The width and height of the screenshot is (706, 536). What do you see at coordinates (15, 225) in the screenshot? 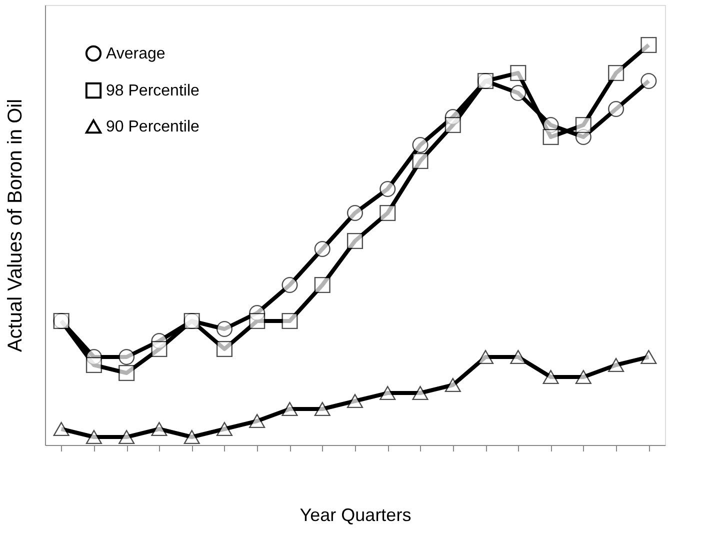
I see `y-axis-title: Actual Values of Boron in Oil` at bounding box center [15, 225].